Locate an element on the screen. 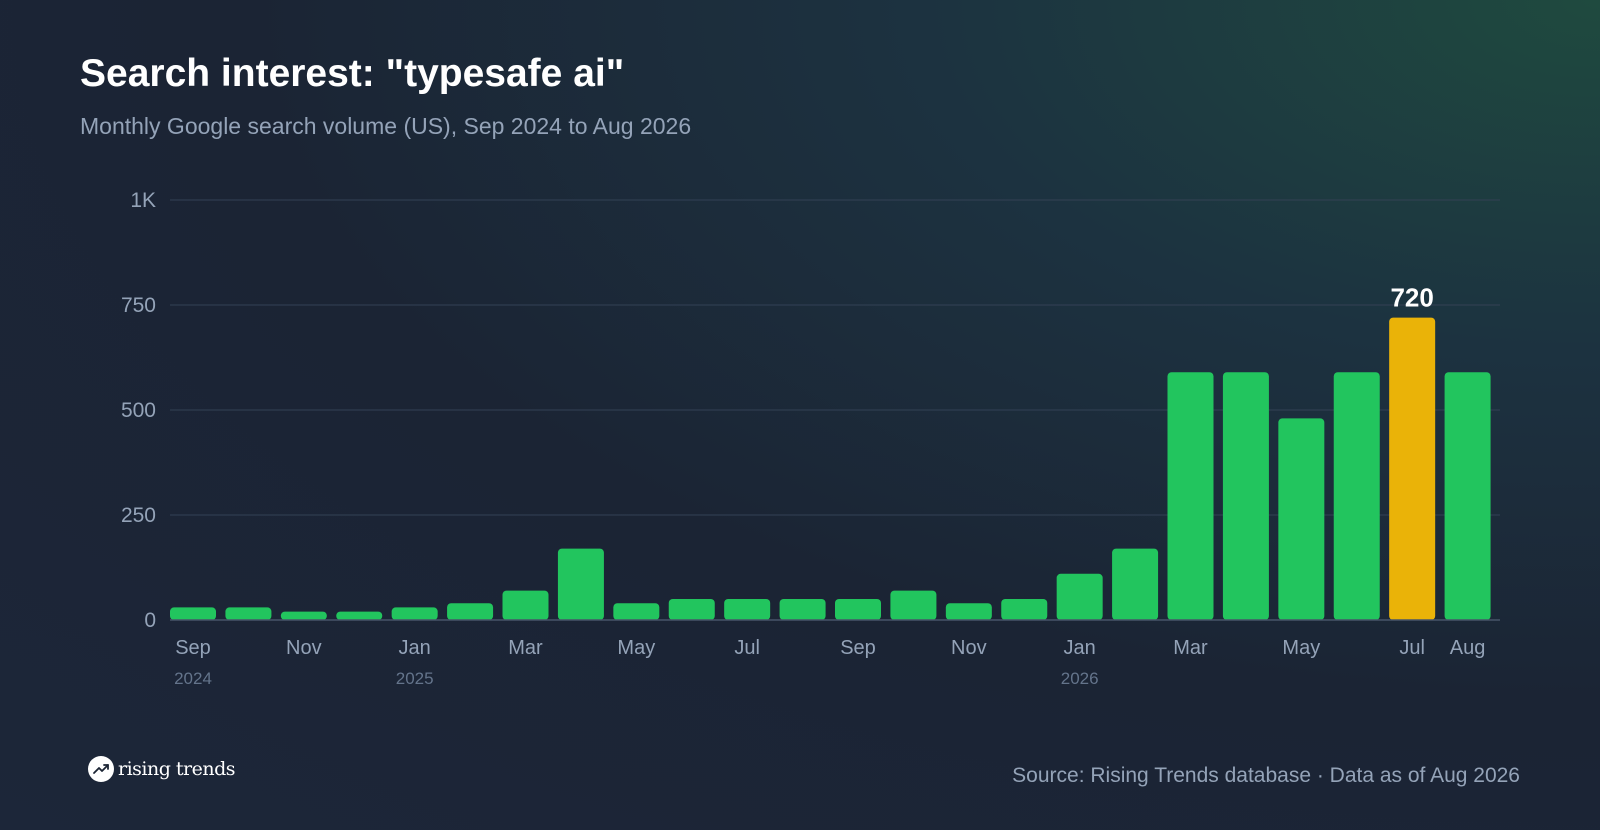 Image resolution: width=1600 pixels, height=830 pixels. x-tick-year-label: 2024 is located at coordinates (193, 678).